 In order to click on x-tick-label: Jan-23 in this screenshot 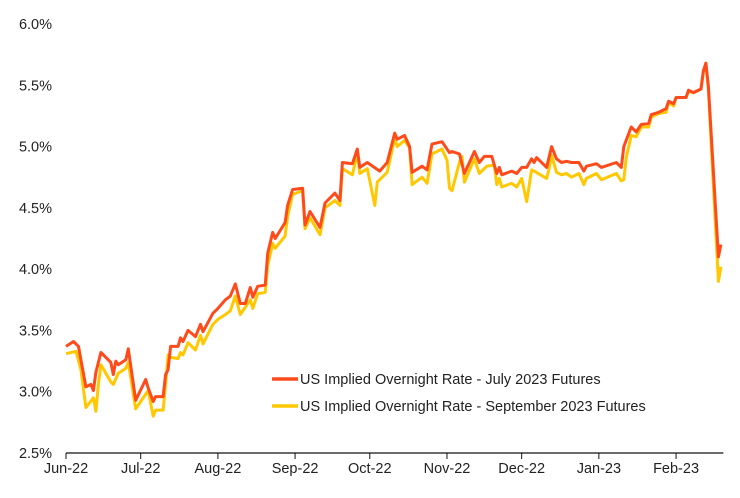, I will do `click(599, 469)`.